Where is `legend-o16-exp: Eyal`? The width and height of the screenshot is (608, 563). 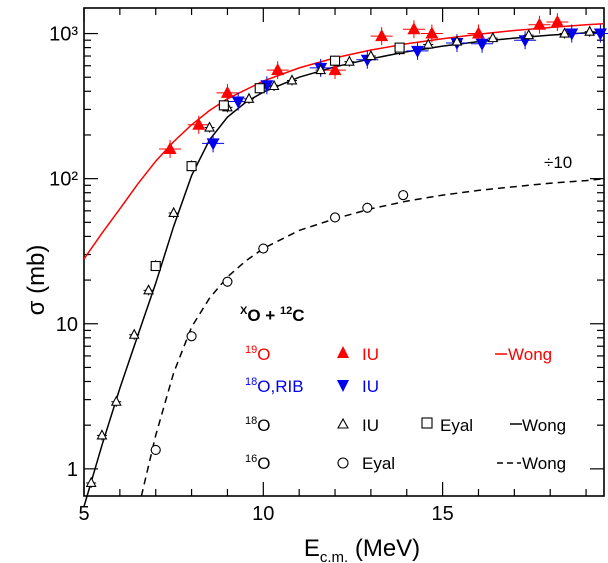
legend-o16-exp: Eyal is located at coordinates (378, 463).